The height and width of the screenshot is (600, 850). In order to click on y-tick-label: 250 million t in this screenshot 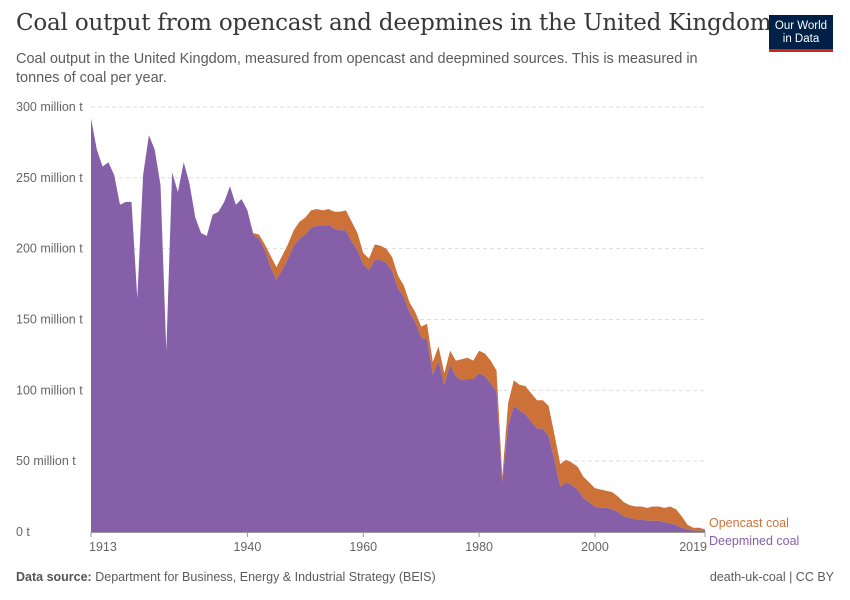, I will do `click(49, 178)`.